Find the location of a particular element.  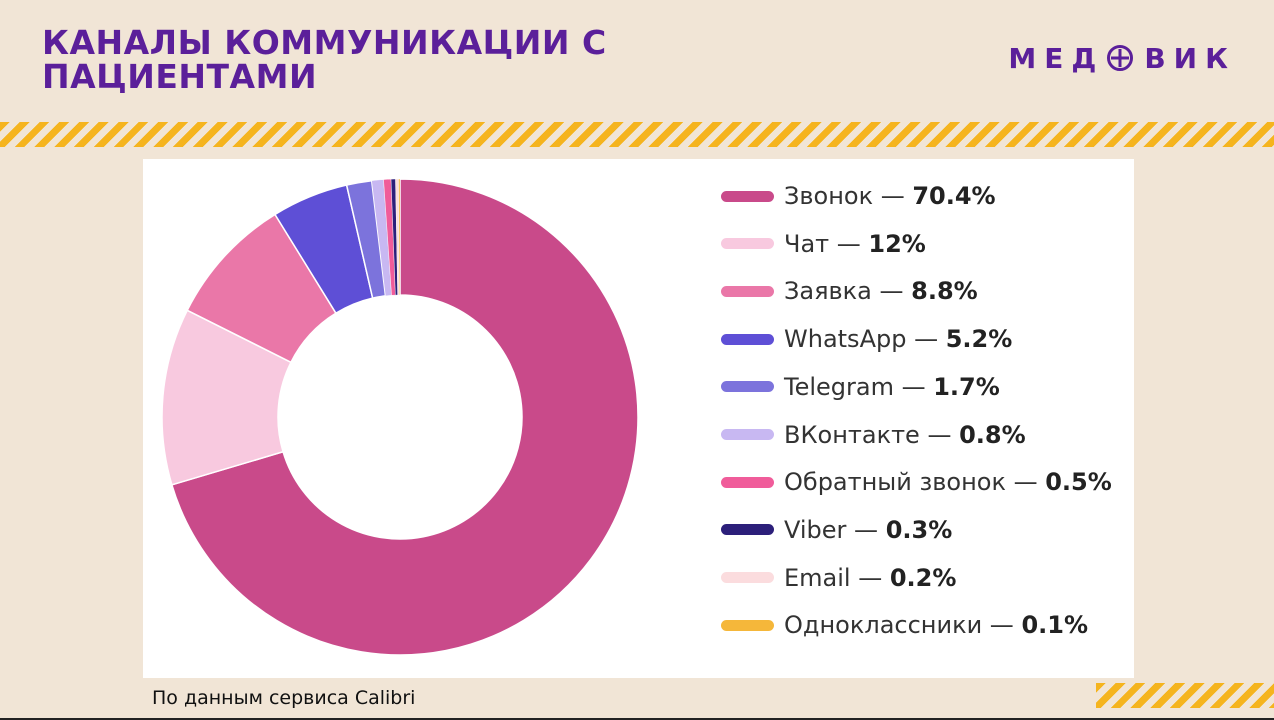

legend-series-name: ВКонтакте — is located at coordinates (872, 434).